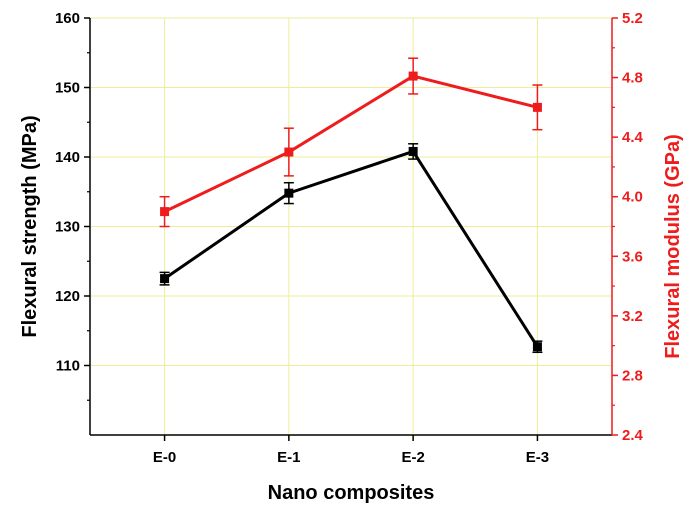 This screenshot has width=698, height=506. I want to click on y-right-tick-label: 2.4, so click(633, 435).